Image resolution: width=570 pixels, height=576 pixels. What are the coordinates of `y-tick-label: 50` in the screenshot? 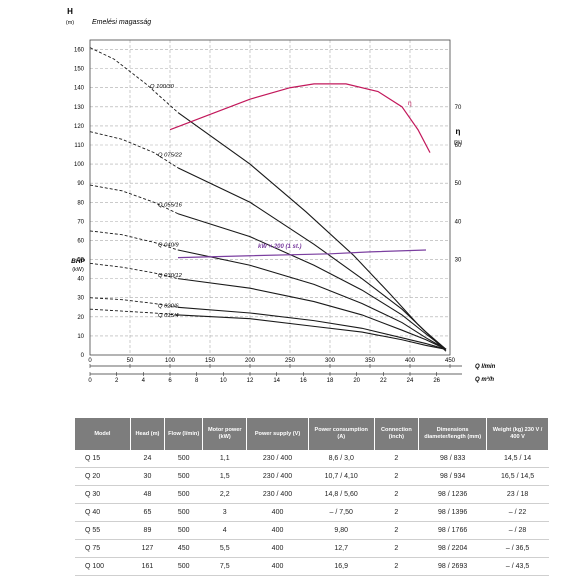 It's located at (80, 261).